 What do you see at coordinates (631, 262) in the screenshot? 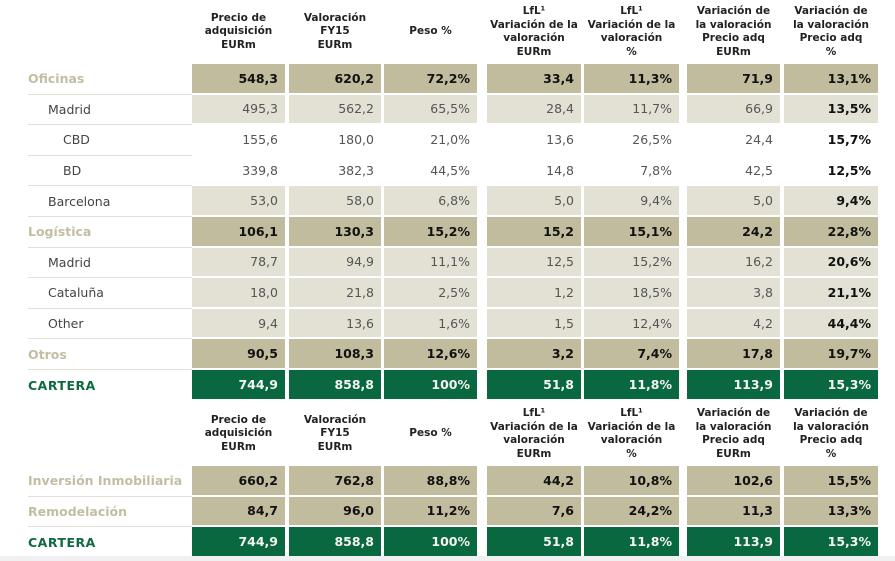
I see `table-cell: 15,2%` at bounding box center [631, 262].